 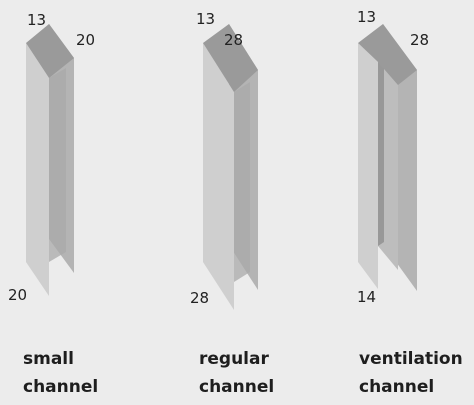 I want to click on small-channel-label-line2: channel, so click(x=61, y=387).